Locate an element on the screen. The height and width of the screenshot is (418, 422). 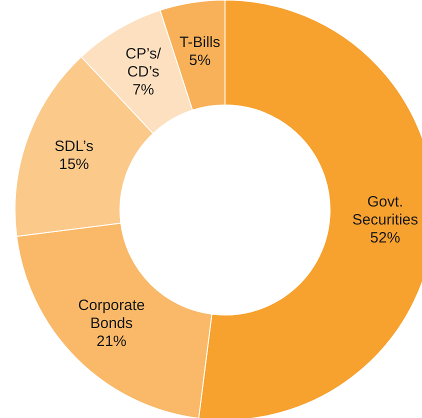
data-label: 7% is located at coordinates (143, 89).